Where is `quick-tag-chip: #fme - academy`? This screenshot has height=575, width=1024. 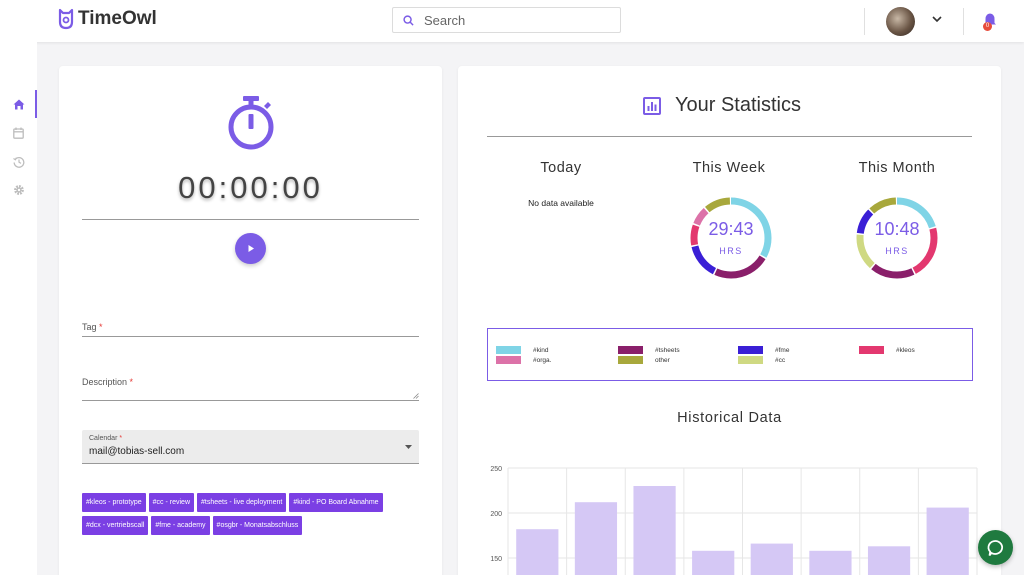
quick-tag-chip: #fme - academy is located at coordinates (180, 525).